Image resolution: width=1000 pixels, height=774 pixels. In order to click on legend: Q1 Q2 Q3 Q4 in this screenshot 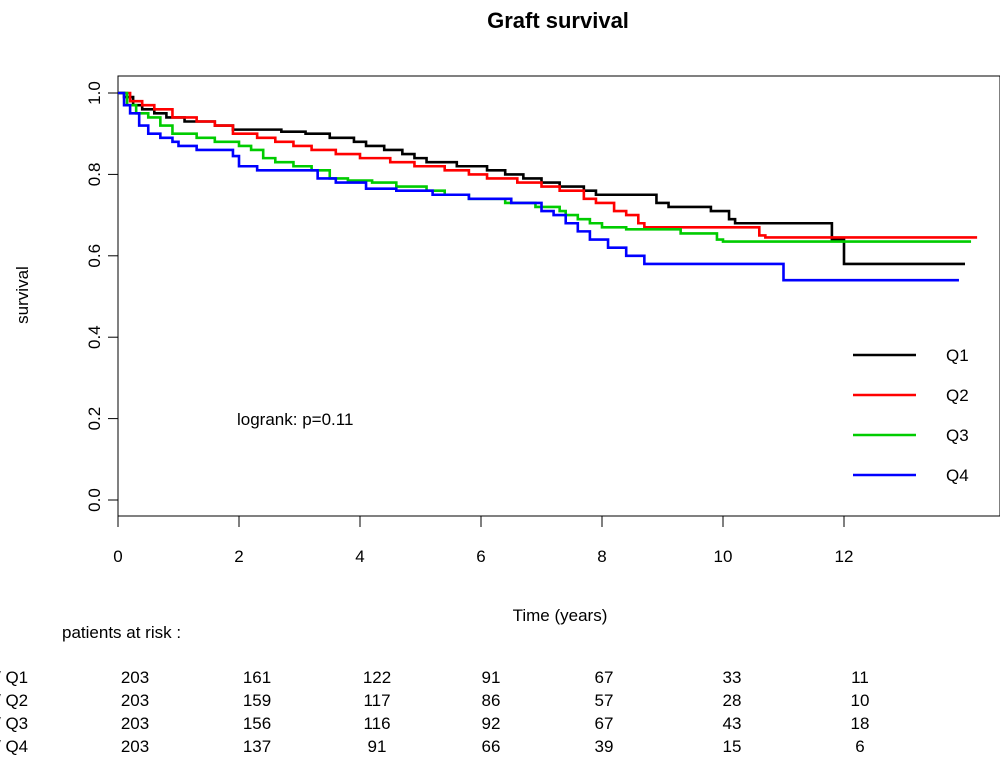, I will do `click(911, 415)`.